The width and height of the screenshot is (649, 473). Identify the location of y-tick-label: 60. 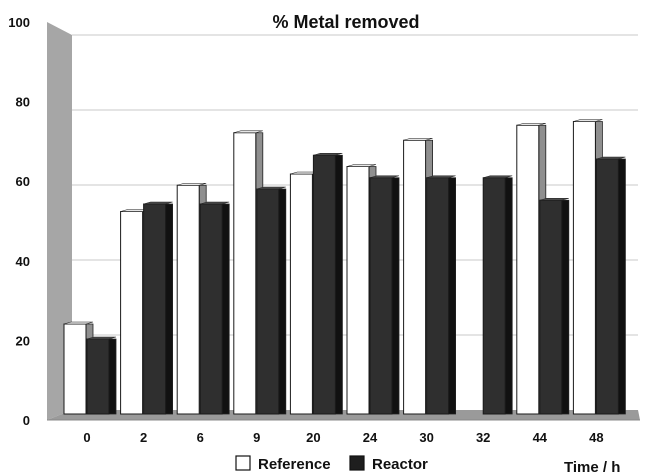
(23, 181).